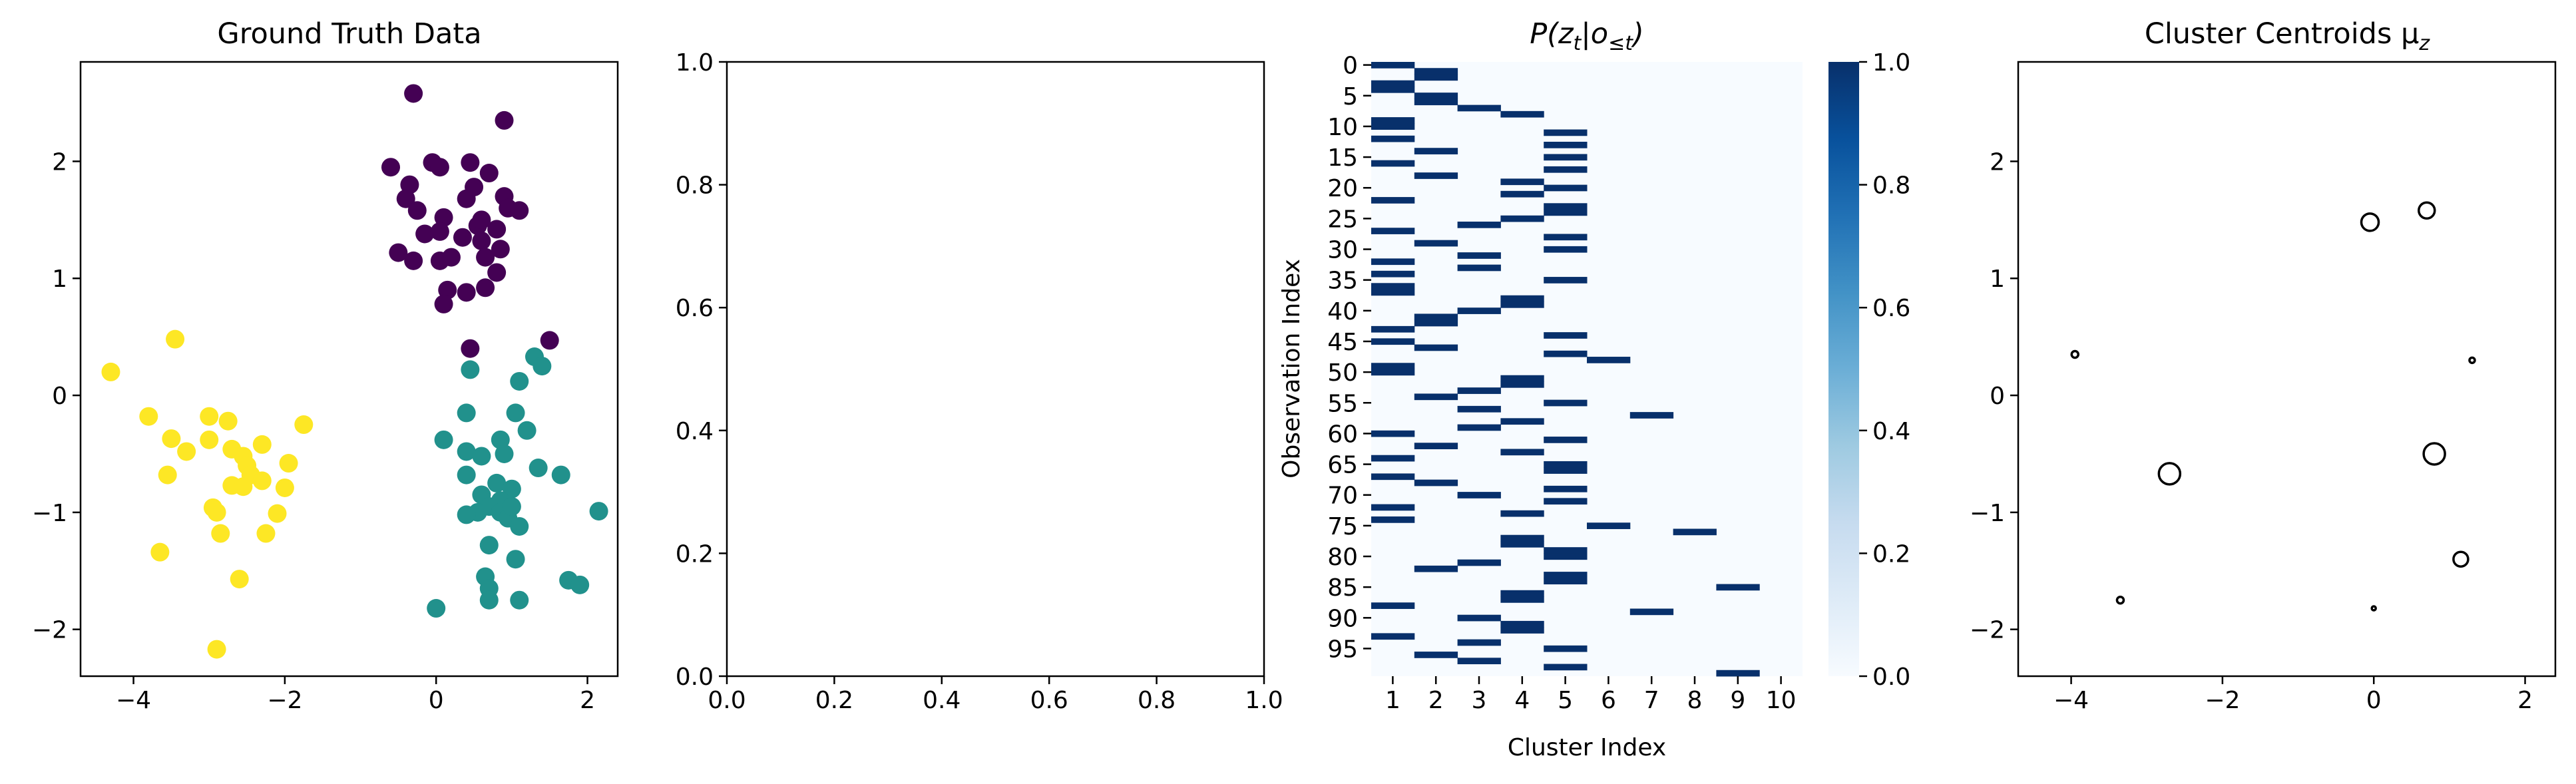 The image size is (2576, 784). Describe the element at coordinates (1997, 279) in the screenshot. I see `y-tick-label: 1` at that location.